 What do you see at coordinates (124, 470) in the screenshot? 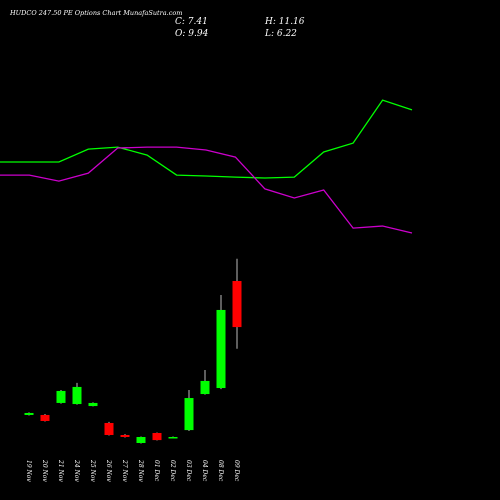
I see `x-tick-label: 27 Nov` at bounding box center [124, 470].